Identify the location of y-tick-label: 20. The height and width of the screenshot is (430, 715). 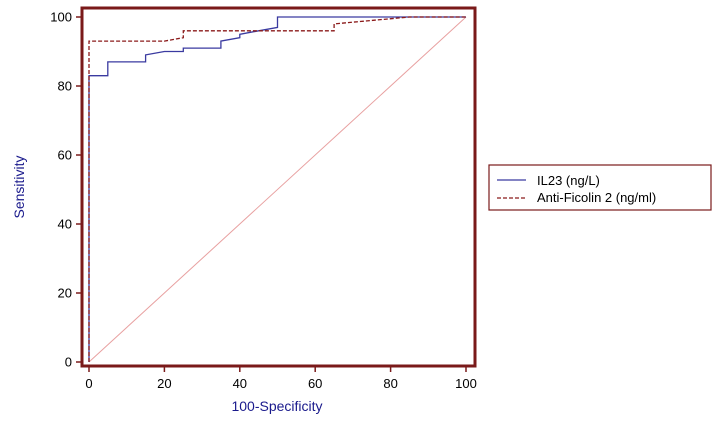
(65, 293).